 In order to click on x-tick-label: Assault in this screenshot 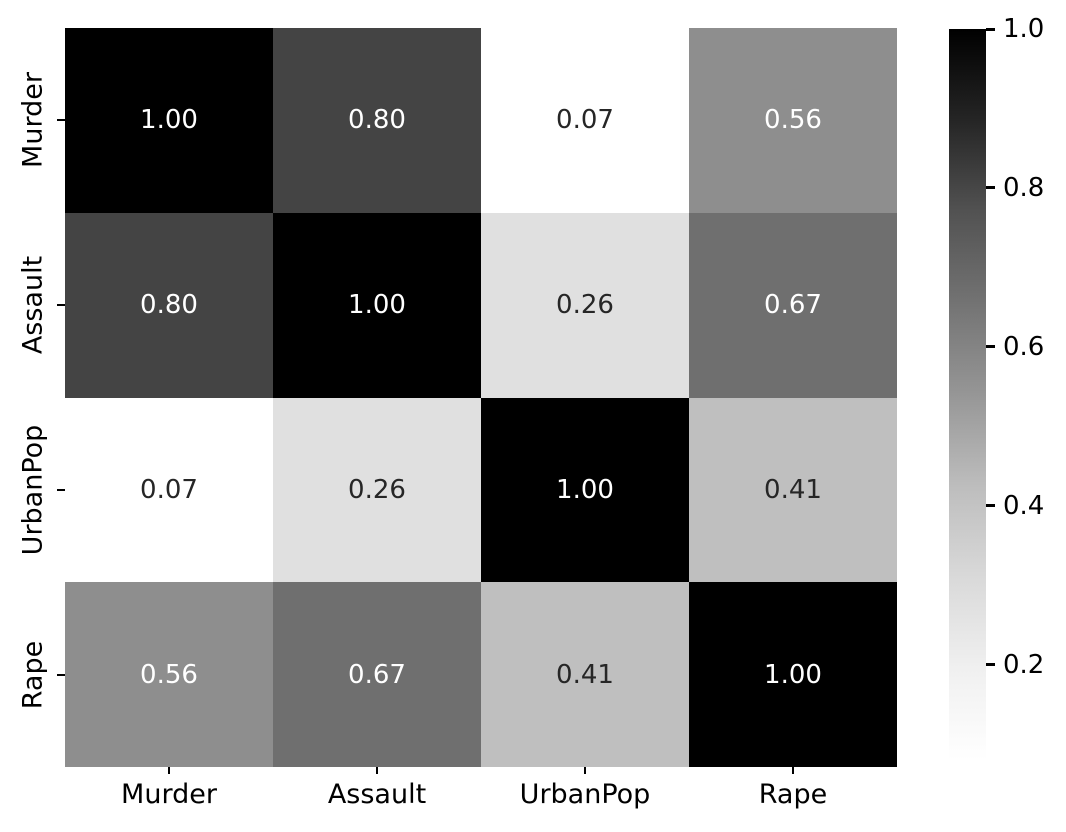, I will do `click(377, 794)`.